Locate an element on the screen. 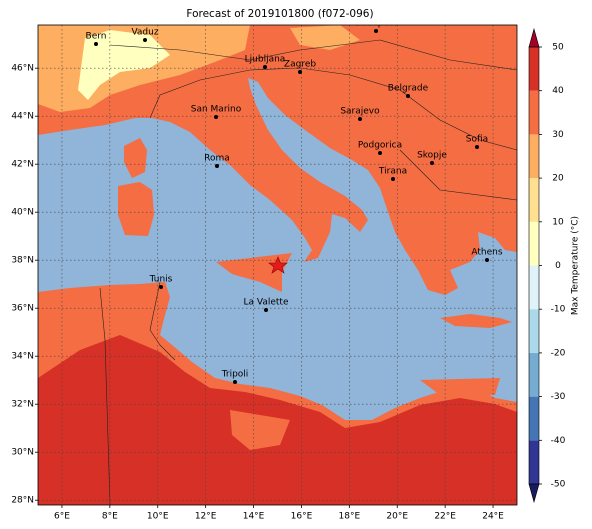 The image size is (592, 529). city-label: San Marino is located at coordinates (216, 110).